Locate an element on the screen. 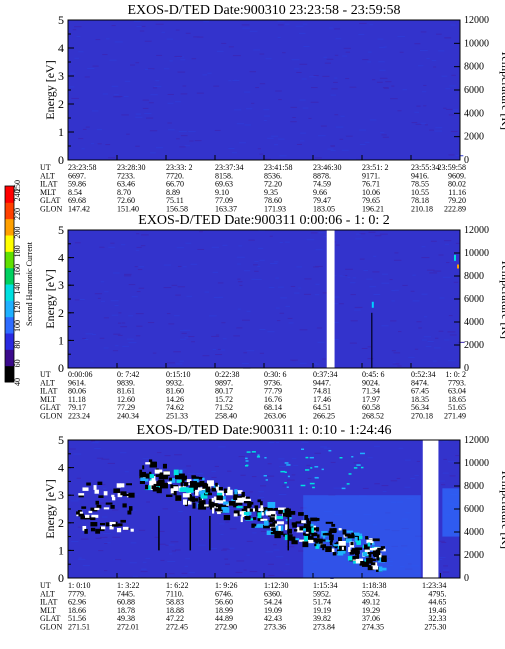  table-cell: 23:59:58 is located at coordinates (452, 167).